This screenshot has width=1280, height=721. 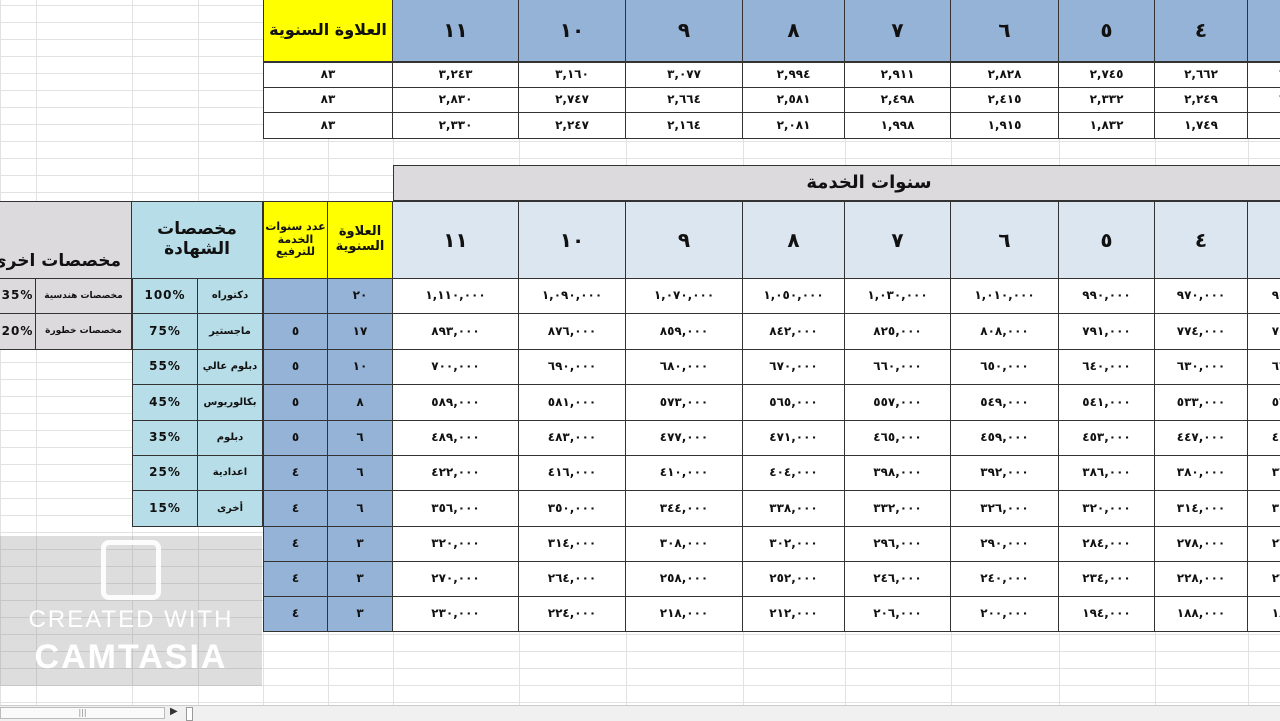 I want to click on certificate-percent: 45%, so click(x=165, y=403).